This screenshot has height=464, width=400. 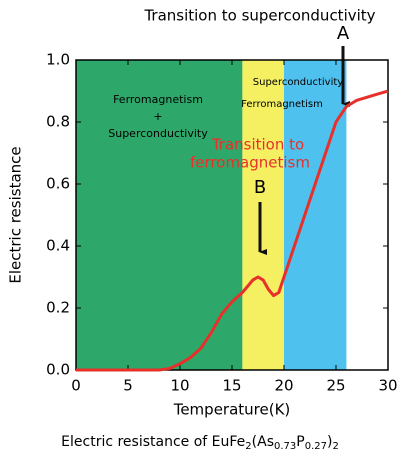 I want to click on x-tick-label: 30, so click(x=387, y=386).